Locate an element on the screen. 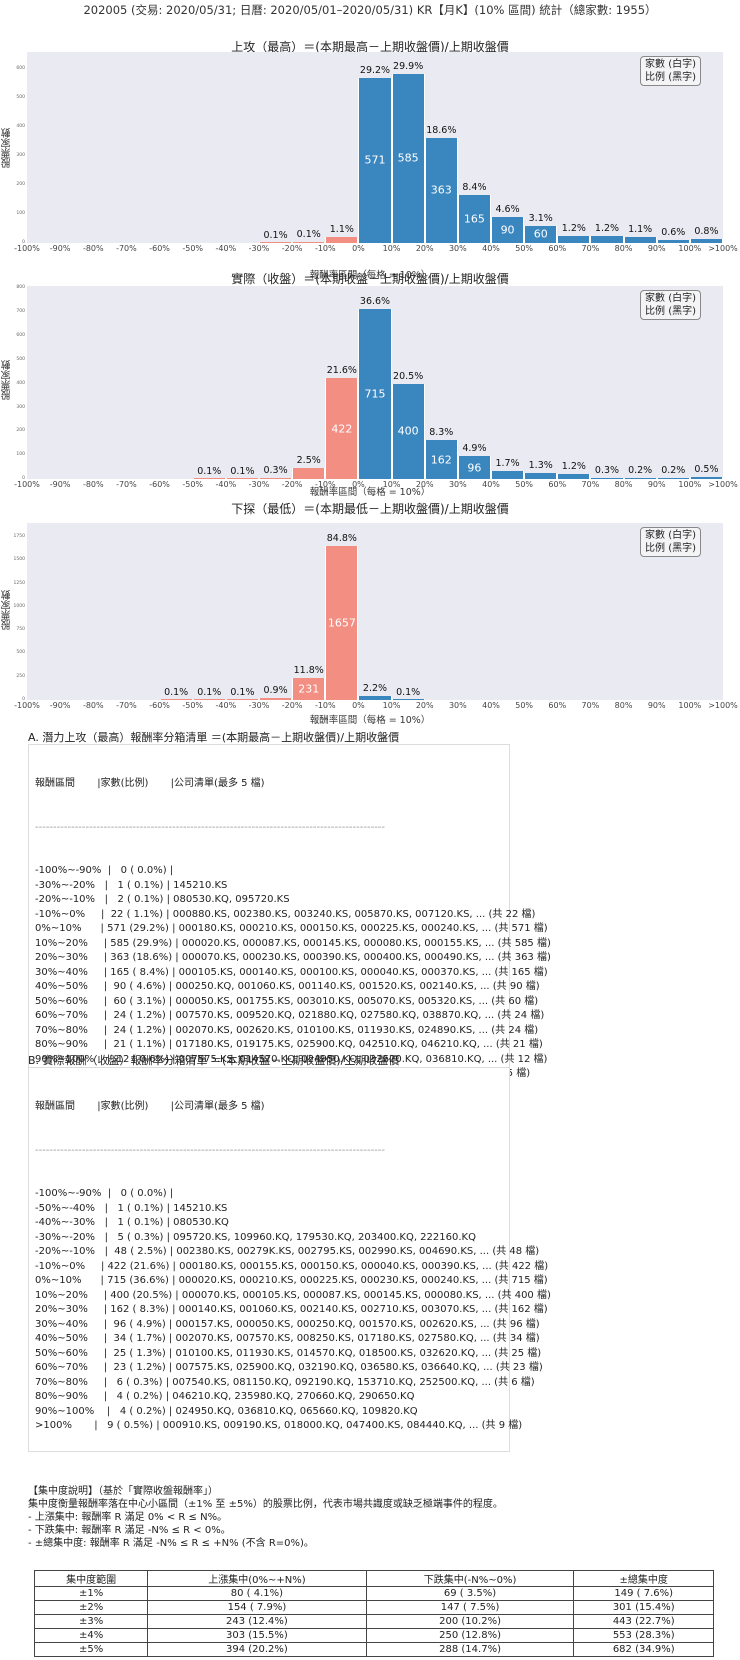 This screenshot has height=1660, width=740. percent-label: 2.2% is located at coordinates (375, 688).